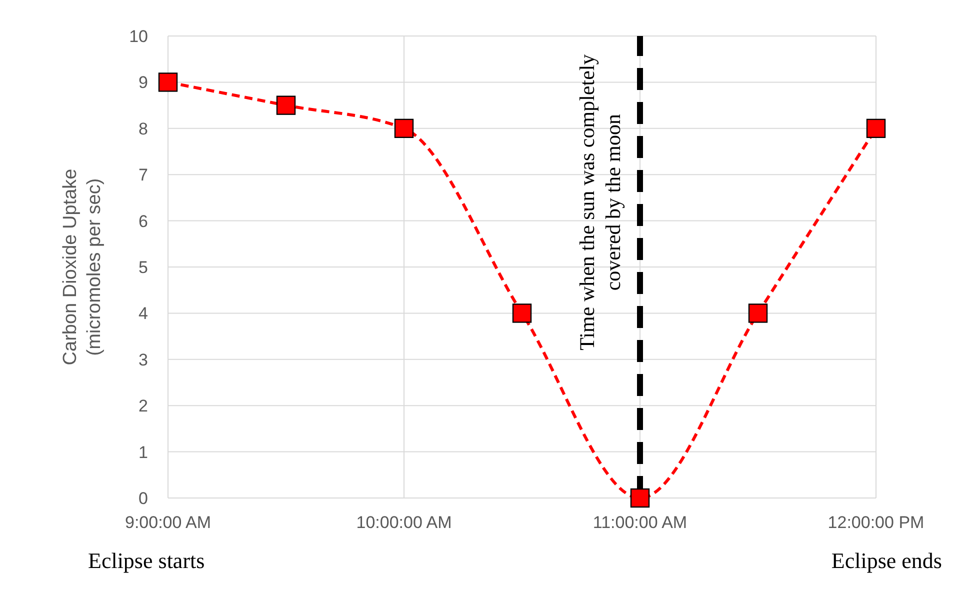  I want to click on x-tick-label: 11:00:00 AM, so click(640, 522).